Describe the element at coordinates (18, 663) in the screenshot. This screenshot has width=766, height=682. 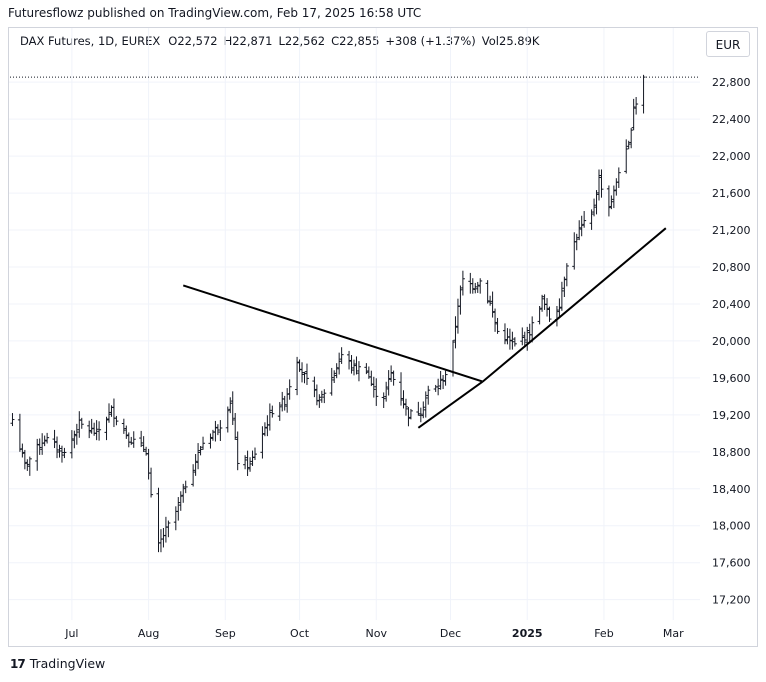
I see `tradingview-logo-icon: 17` at that location.